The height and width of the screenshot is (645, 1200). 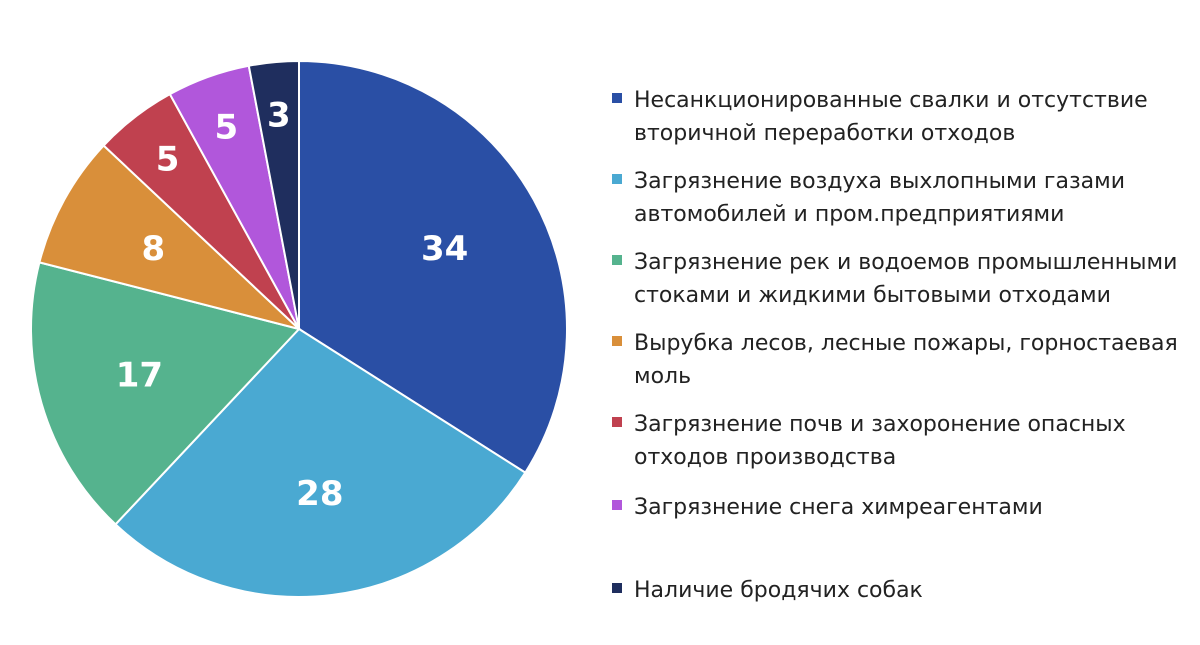 What do you see at coordinates (279, 116) in the screenshot?
I see `pie-data-label-7: 3` at bounding box center [279, 116].